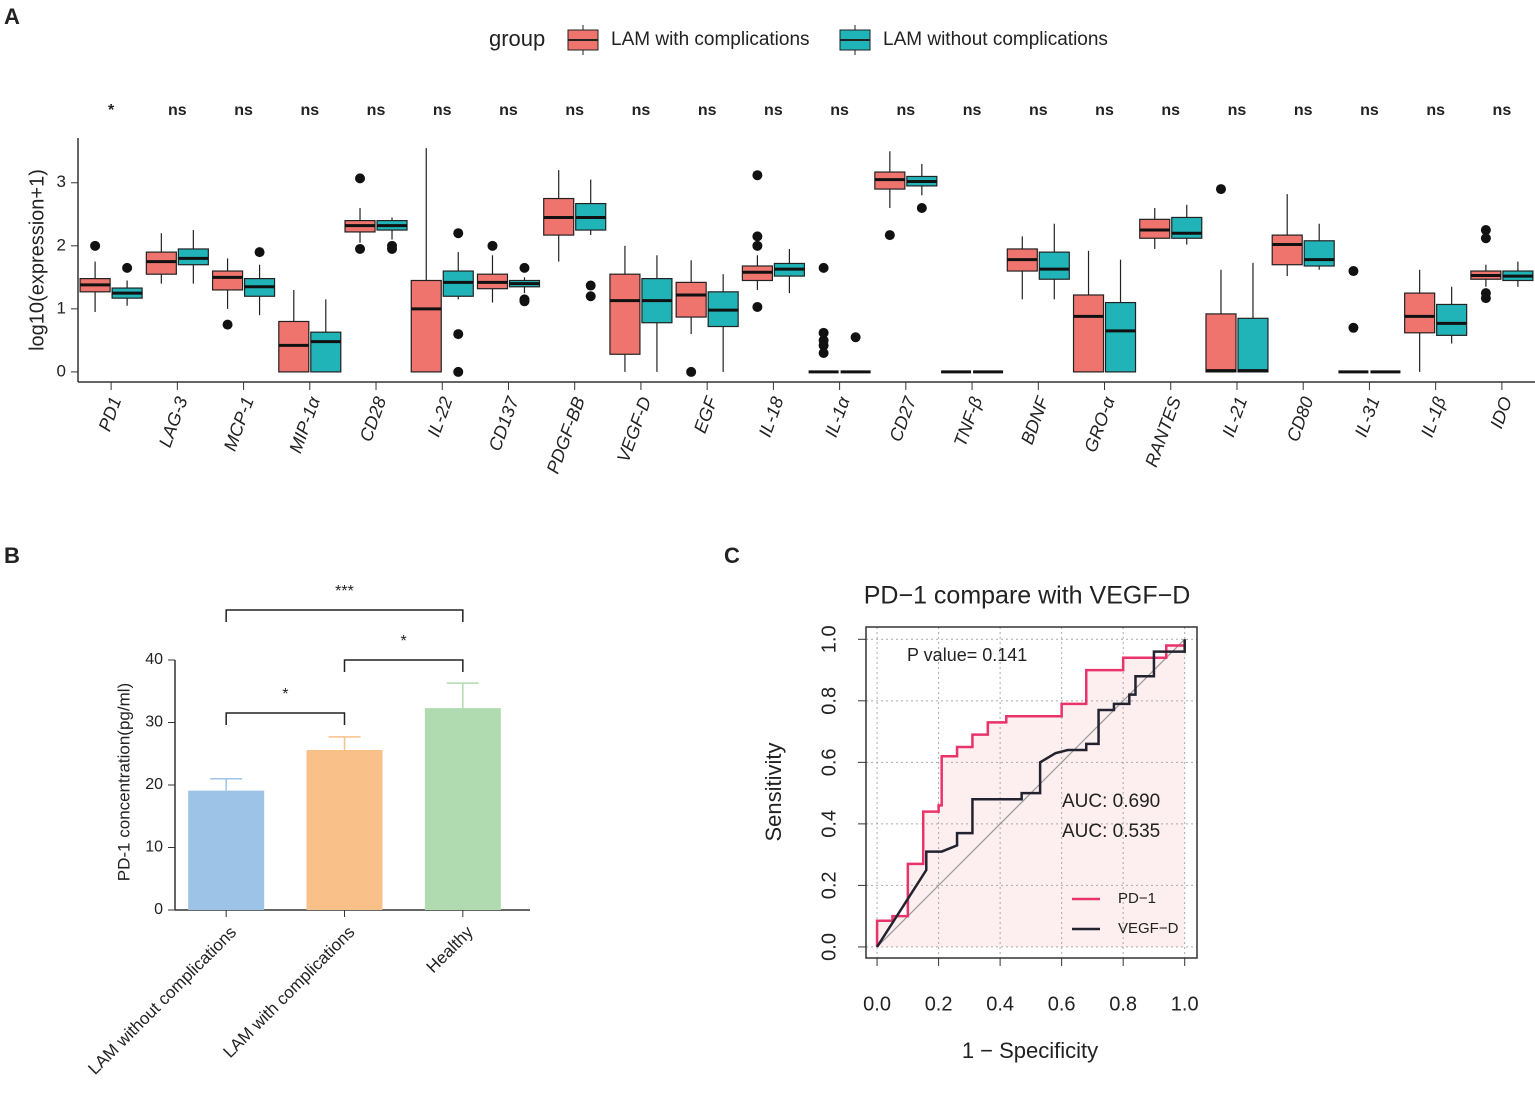 This screenshot has width=1535, height=1108. What do you see at coordinates (504, 423) in the screenshot?
I see `x-tick-label: CD137` at bounding box center [504, 423].